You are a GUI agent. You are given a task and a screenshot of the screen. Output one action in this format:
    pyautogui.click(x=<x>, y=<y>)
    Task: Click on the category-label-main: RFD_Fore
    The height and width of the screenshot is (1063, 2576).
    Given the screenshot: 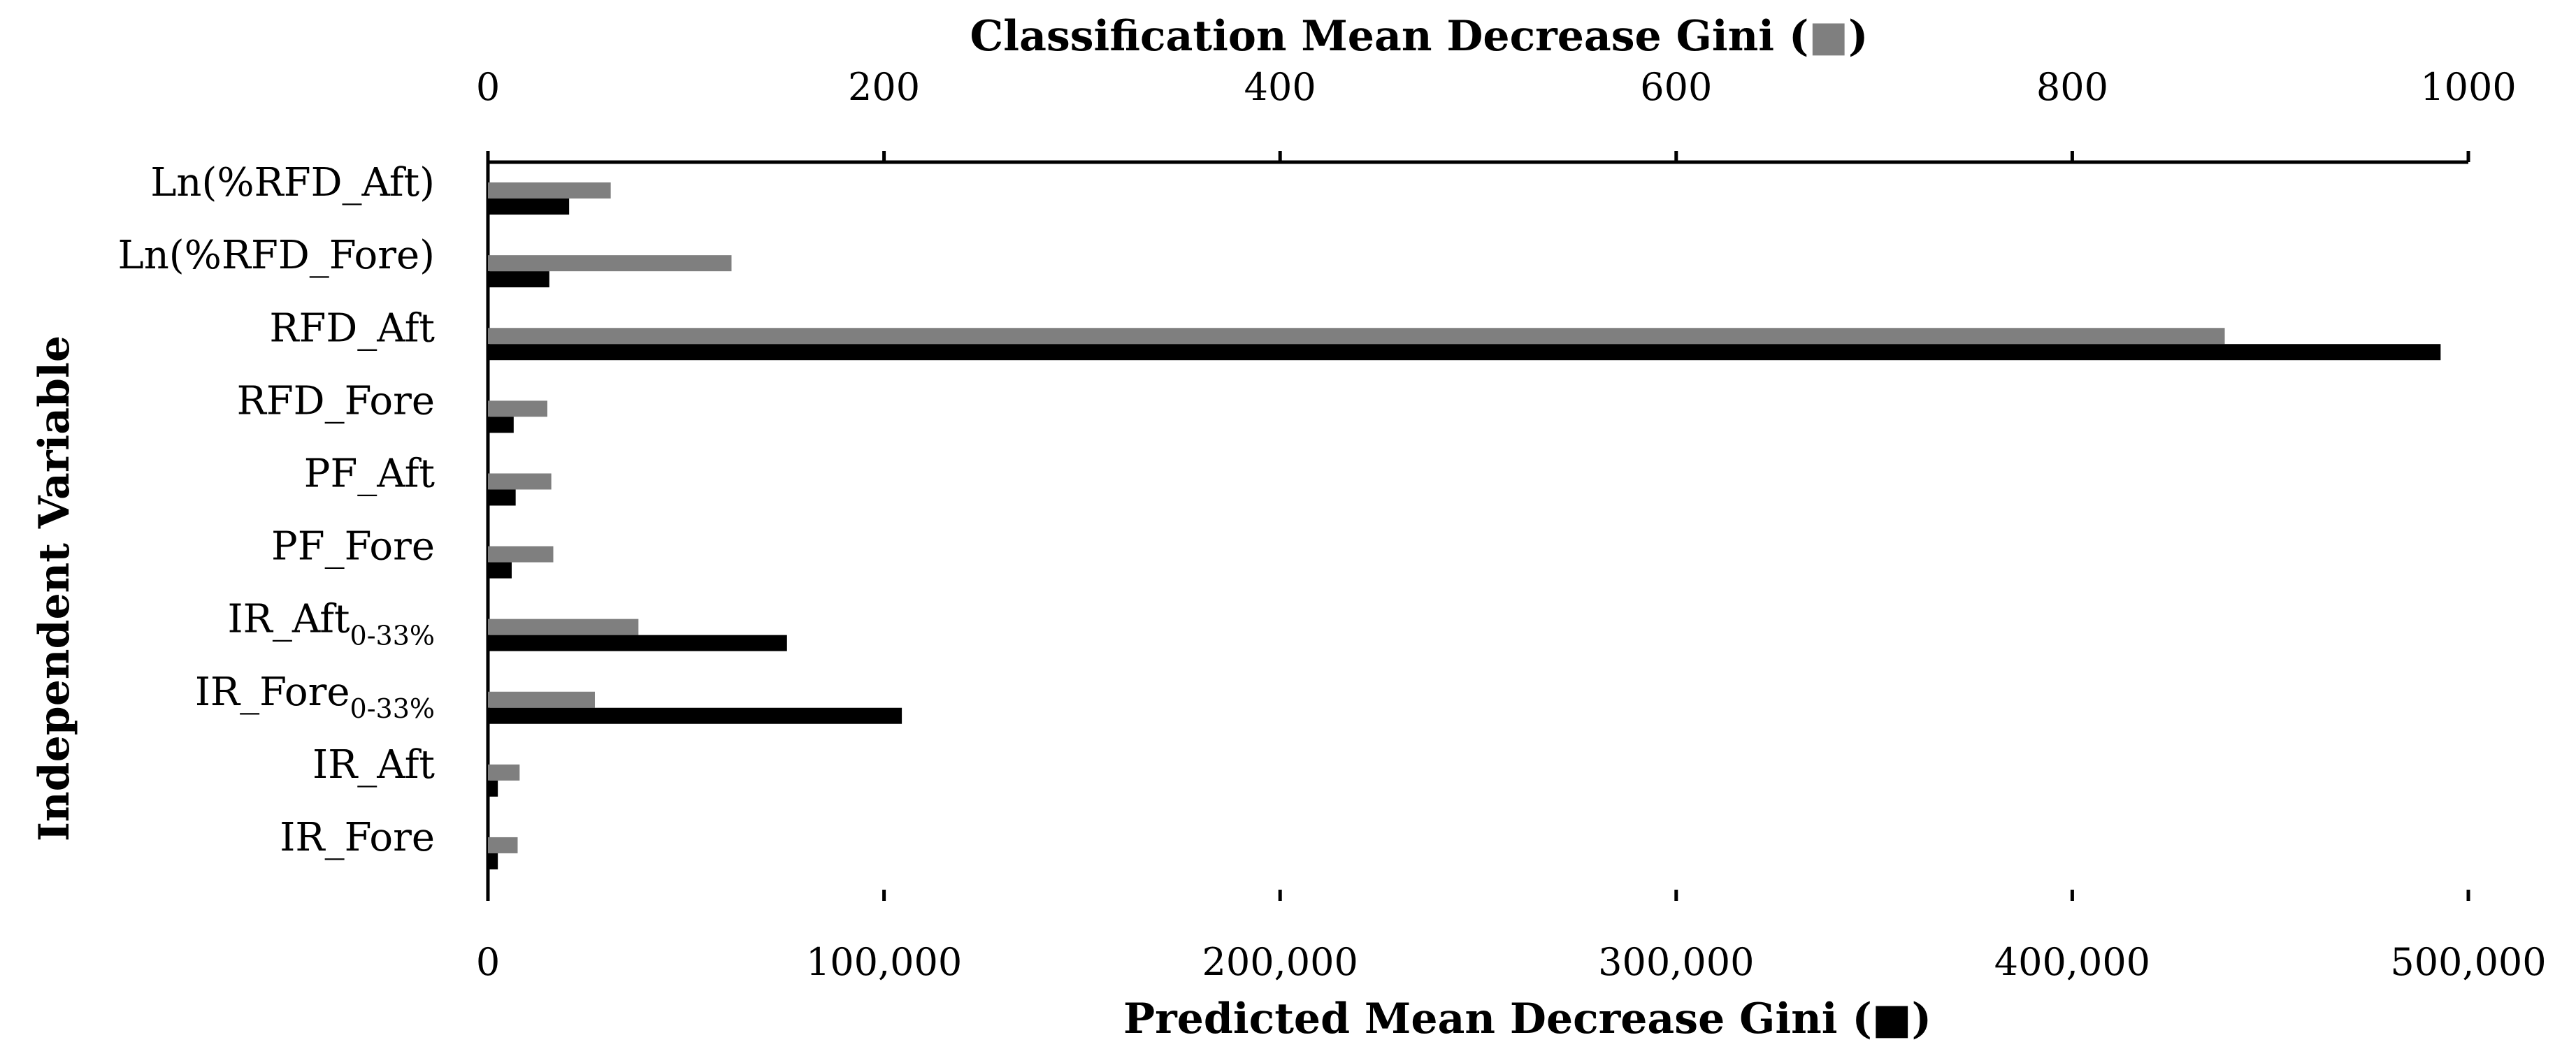 What is the action you would take?
    pyautogui.click(x=336, y=401)
    